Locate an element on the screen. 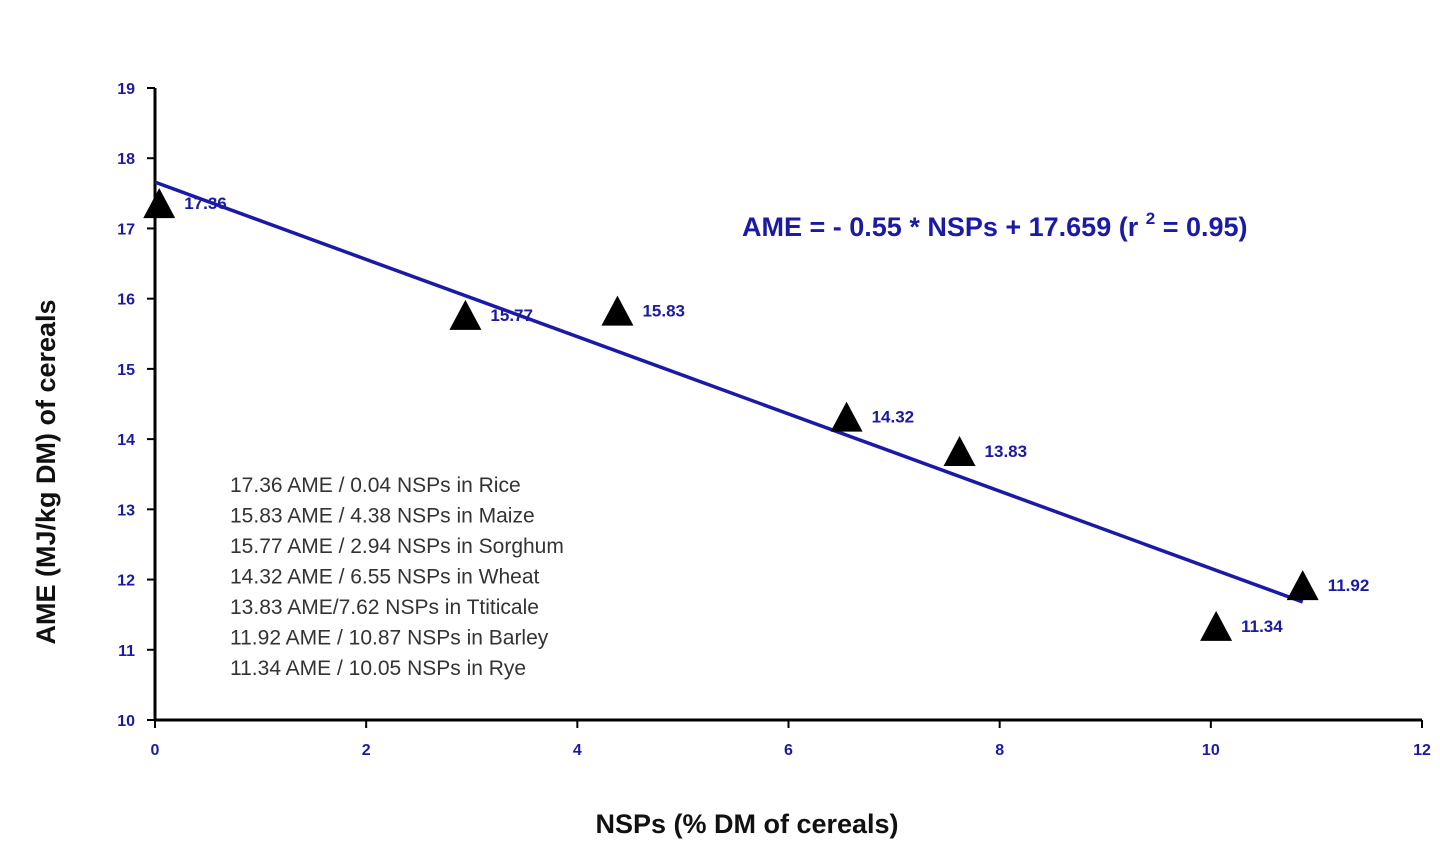 Image resolution: width=1440 pixels, height=852 pixels. y-tick-label: 18 is located at coordinates (126, 159).